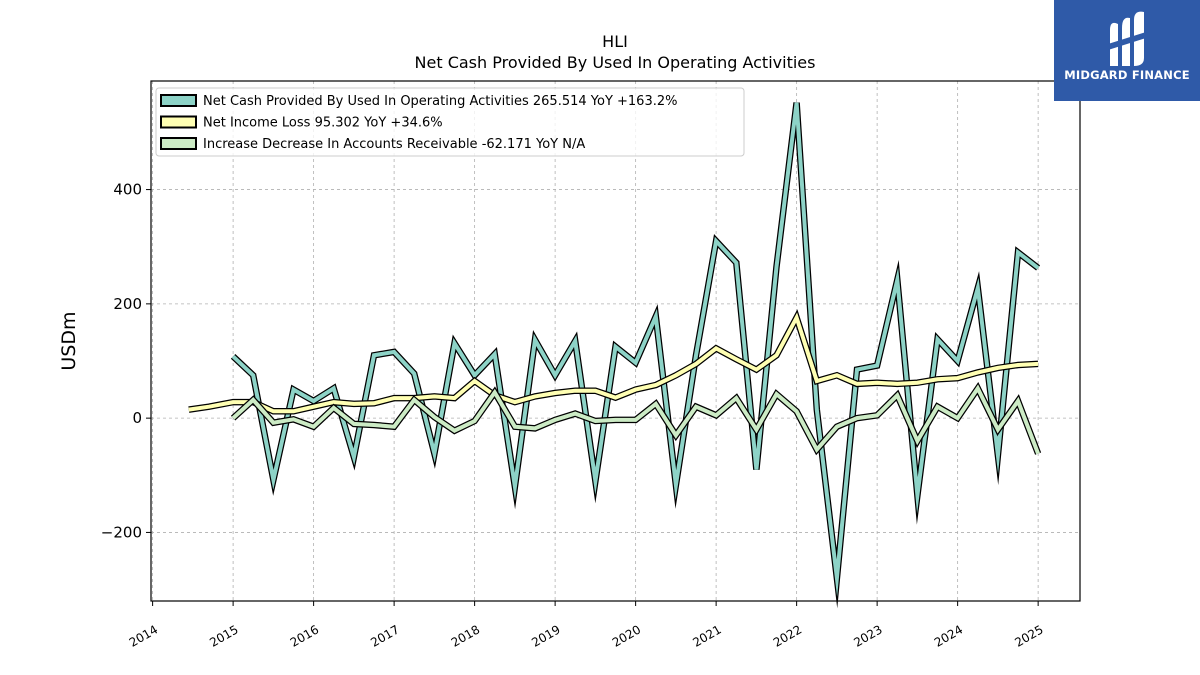  I want to click on x-tick-label: 2017, so click(384, 635).